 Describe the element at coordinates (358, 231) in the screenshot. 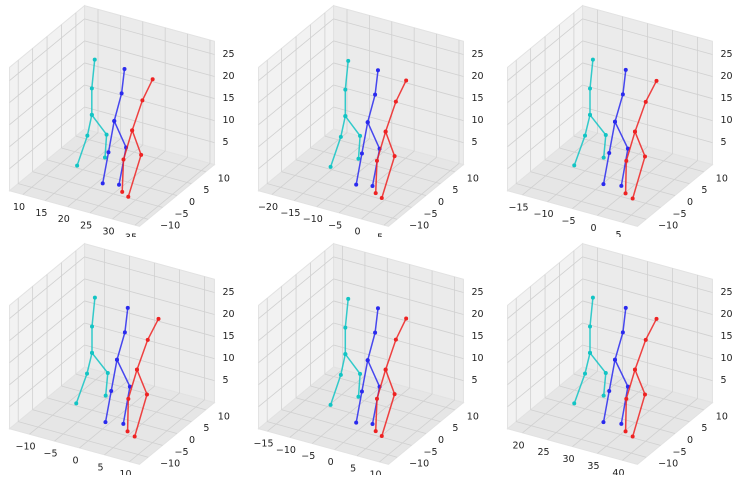

I see `x-tick-label: 0` at that location.